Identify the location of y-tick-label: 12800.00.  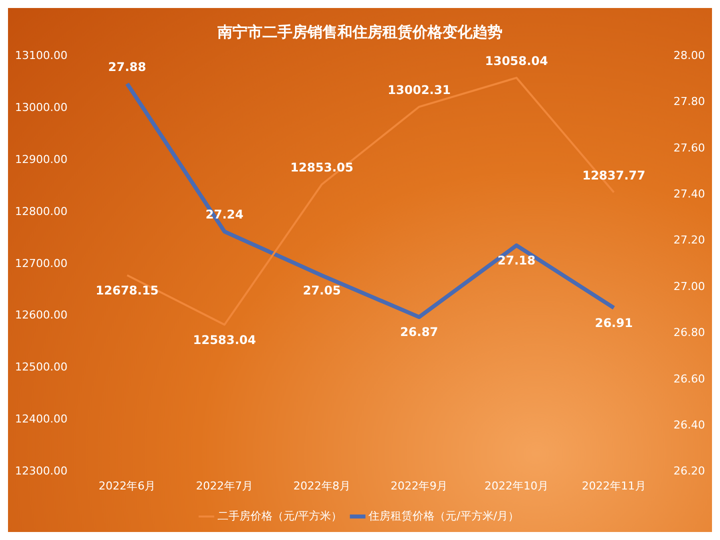
(41, 211).